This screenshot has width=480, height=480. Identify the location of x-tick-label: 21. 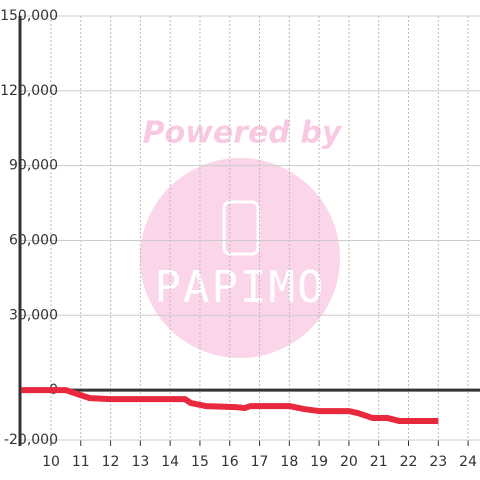
(379, 462).